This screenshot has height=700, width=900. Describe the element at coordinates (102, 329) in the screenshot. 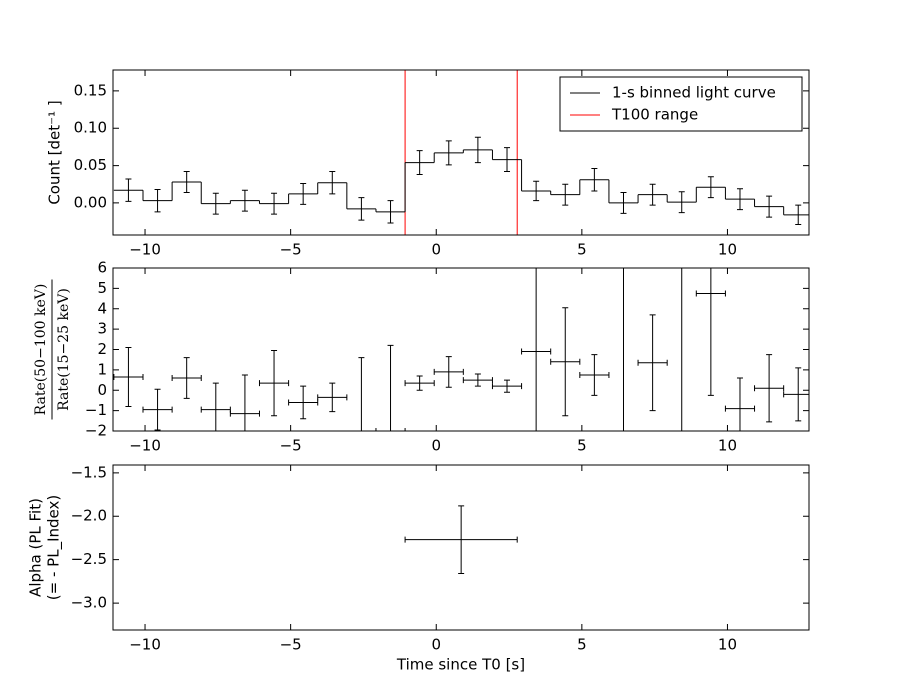

I see `y-tick-label: 3` at that location.